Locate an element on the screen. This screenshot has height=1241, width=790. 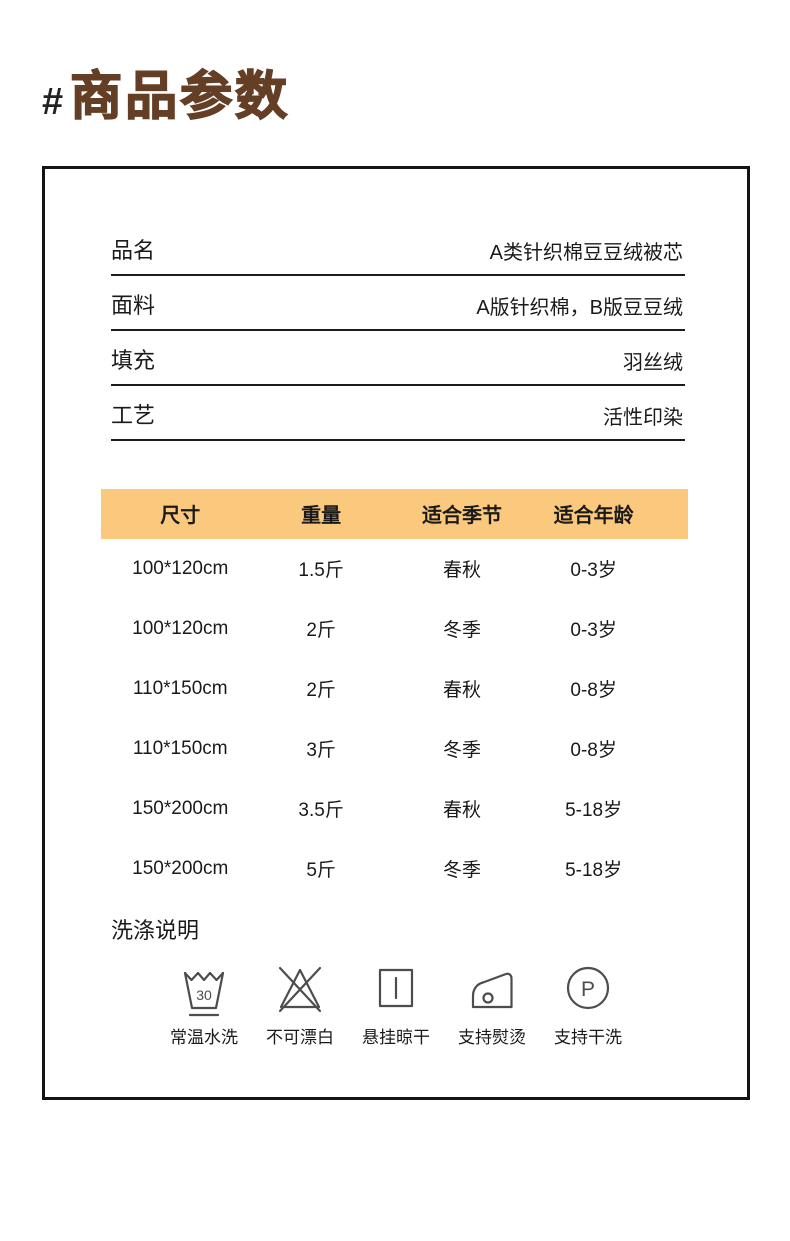
cell-weight: 3斤 is located at coordinates (321, 751).